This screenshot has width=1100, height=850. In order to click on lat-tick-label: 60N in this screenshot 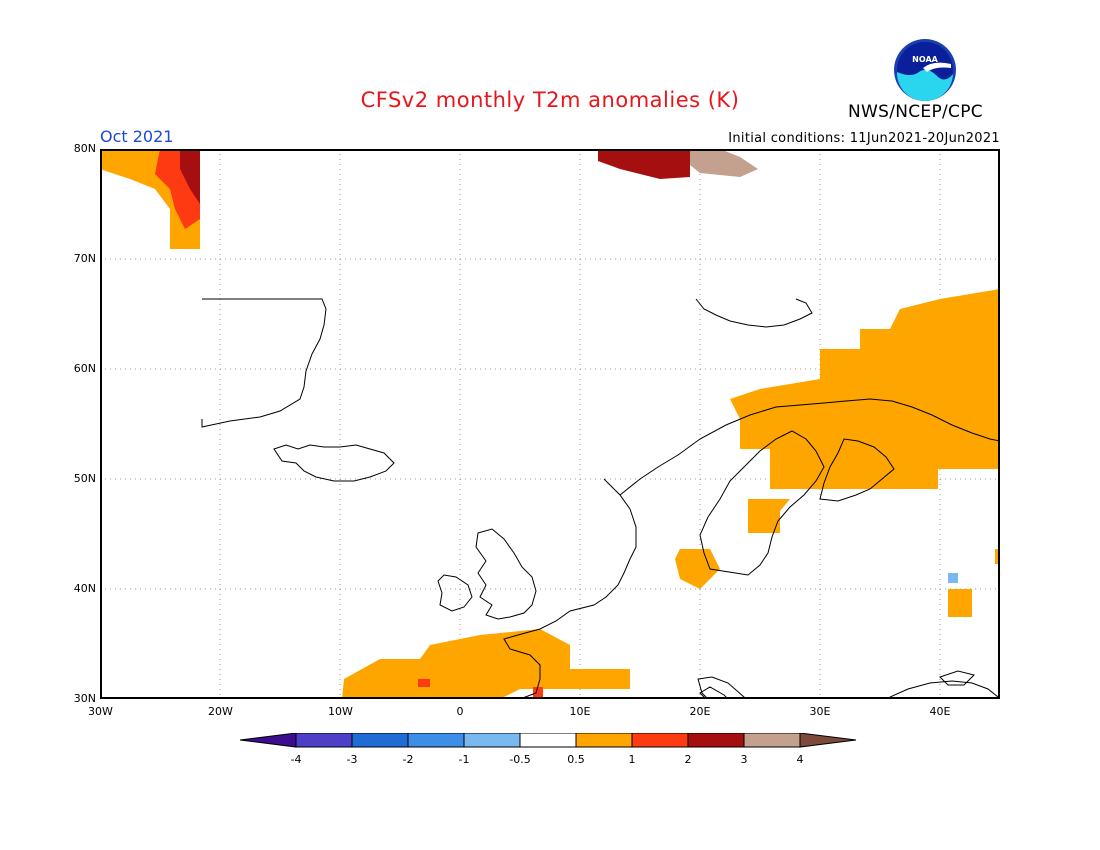, I will do `click(84, 368)`.